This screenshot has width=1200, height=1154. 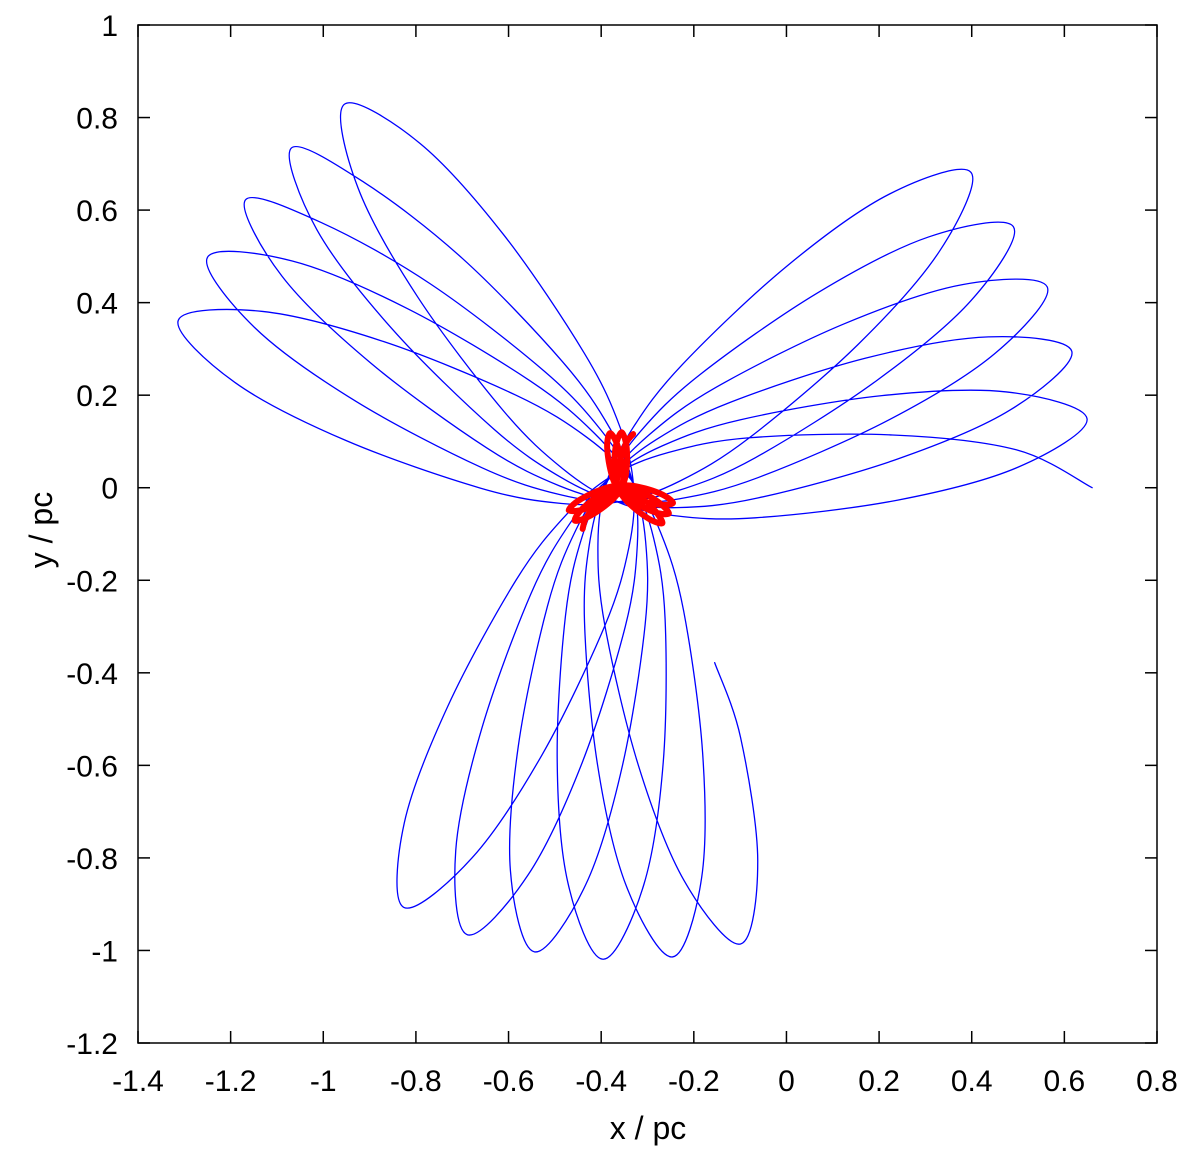 What do you see at coordinates (92, 859) in the screenshot?
I see `y-tick-label: -0.8` at bounding box center [92, 859].